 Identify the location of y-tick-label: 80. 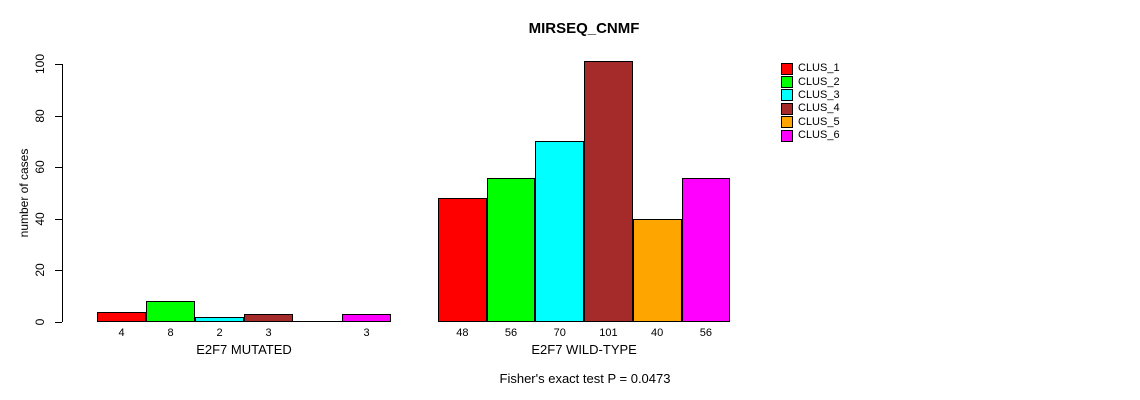
(40, 115).